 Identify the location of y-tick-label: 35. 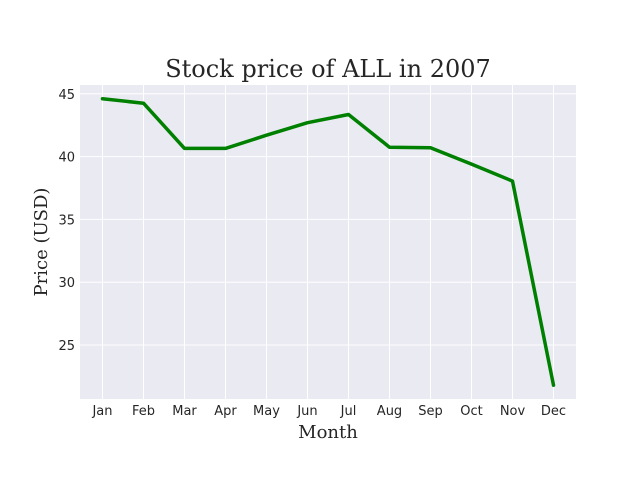
(66, 220).